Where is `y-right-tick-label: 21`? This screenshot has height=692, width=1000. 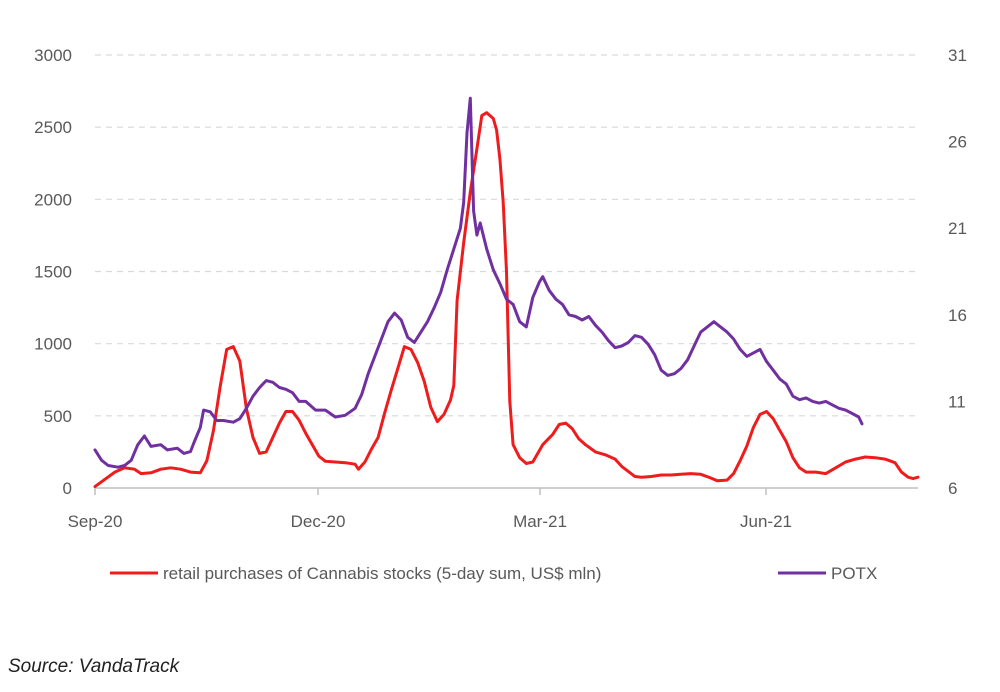 y-right-tick-label: 21 is located at coordinates (957, 228).